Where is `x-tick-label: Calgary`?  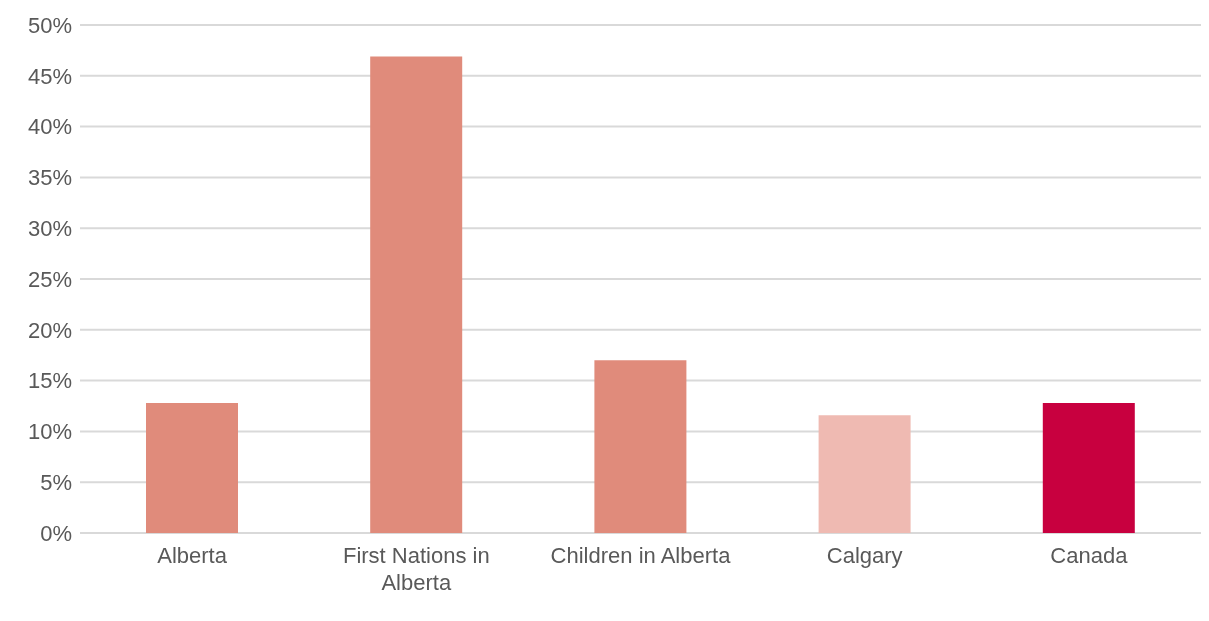
x-tick-label: Calgary is located at coordinates (864, 555).